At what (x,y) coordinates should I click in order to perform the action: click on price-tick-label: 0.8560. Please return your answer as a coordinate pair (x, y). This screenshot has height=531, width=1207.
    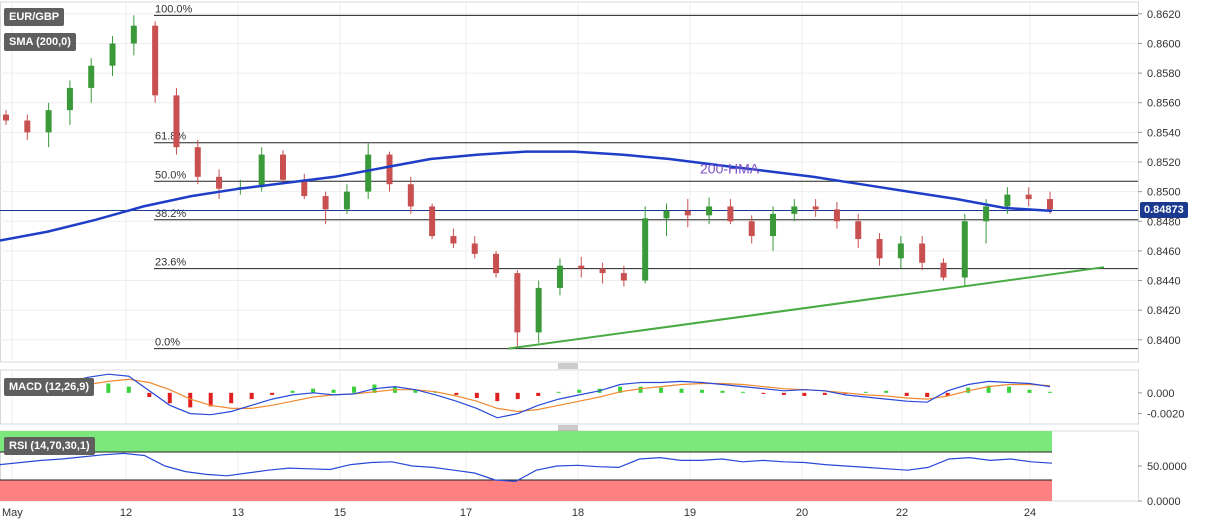
    Looking at the image, I should click on (1164, 104).